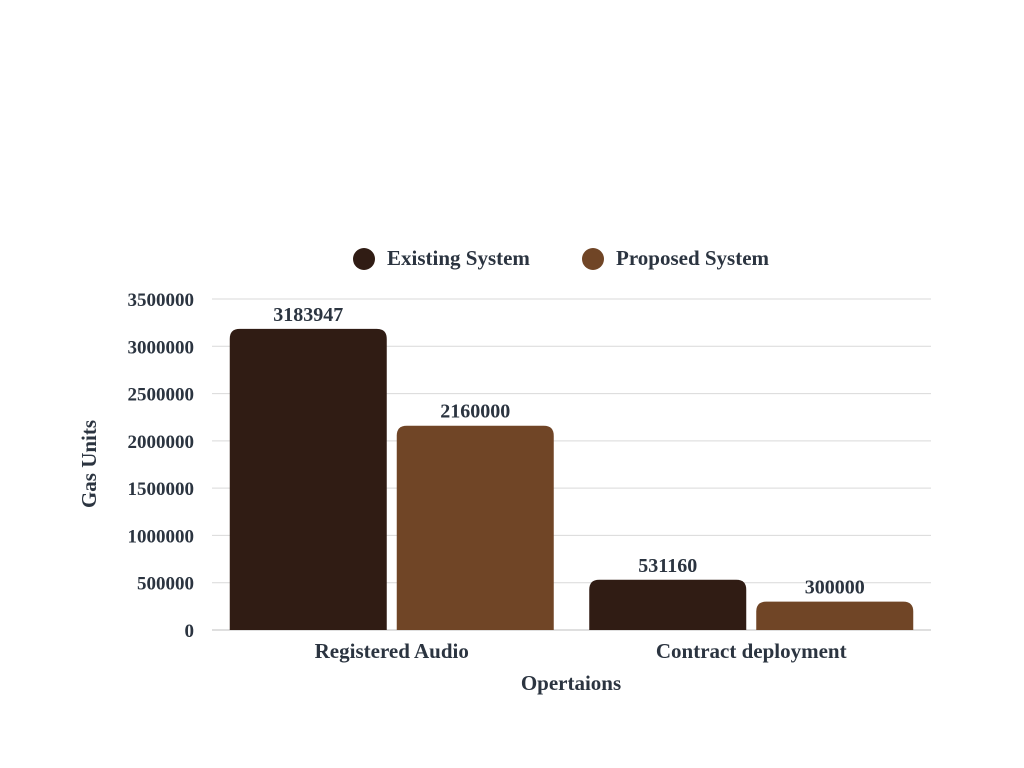  What do you see at coordinates (475, 412) in the screenshot?
I see `data-label: 2160000` at bounding box center [475, 412].